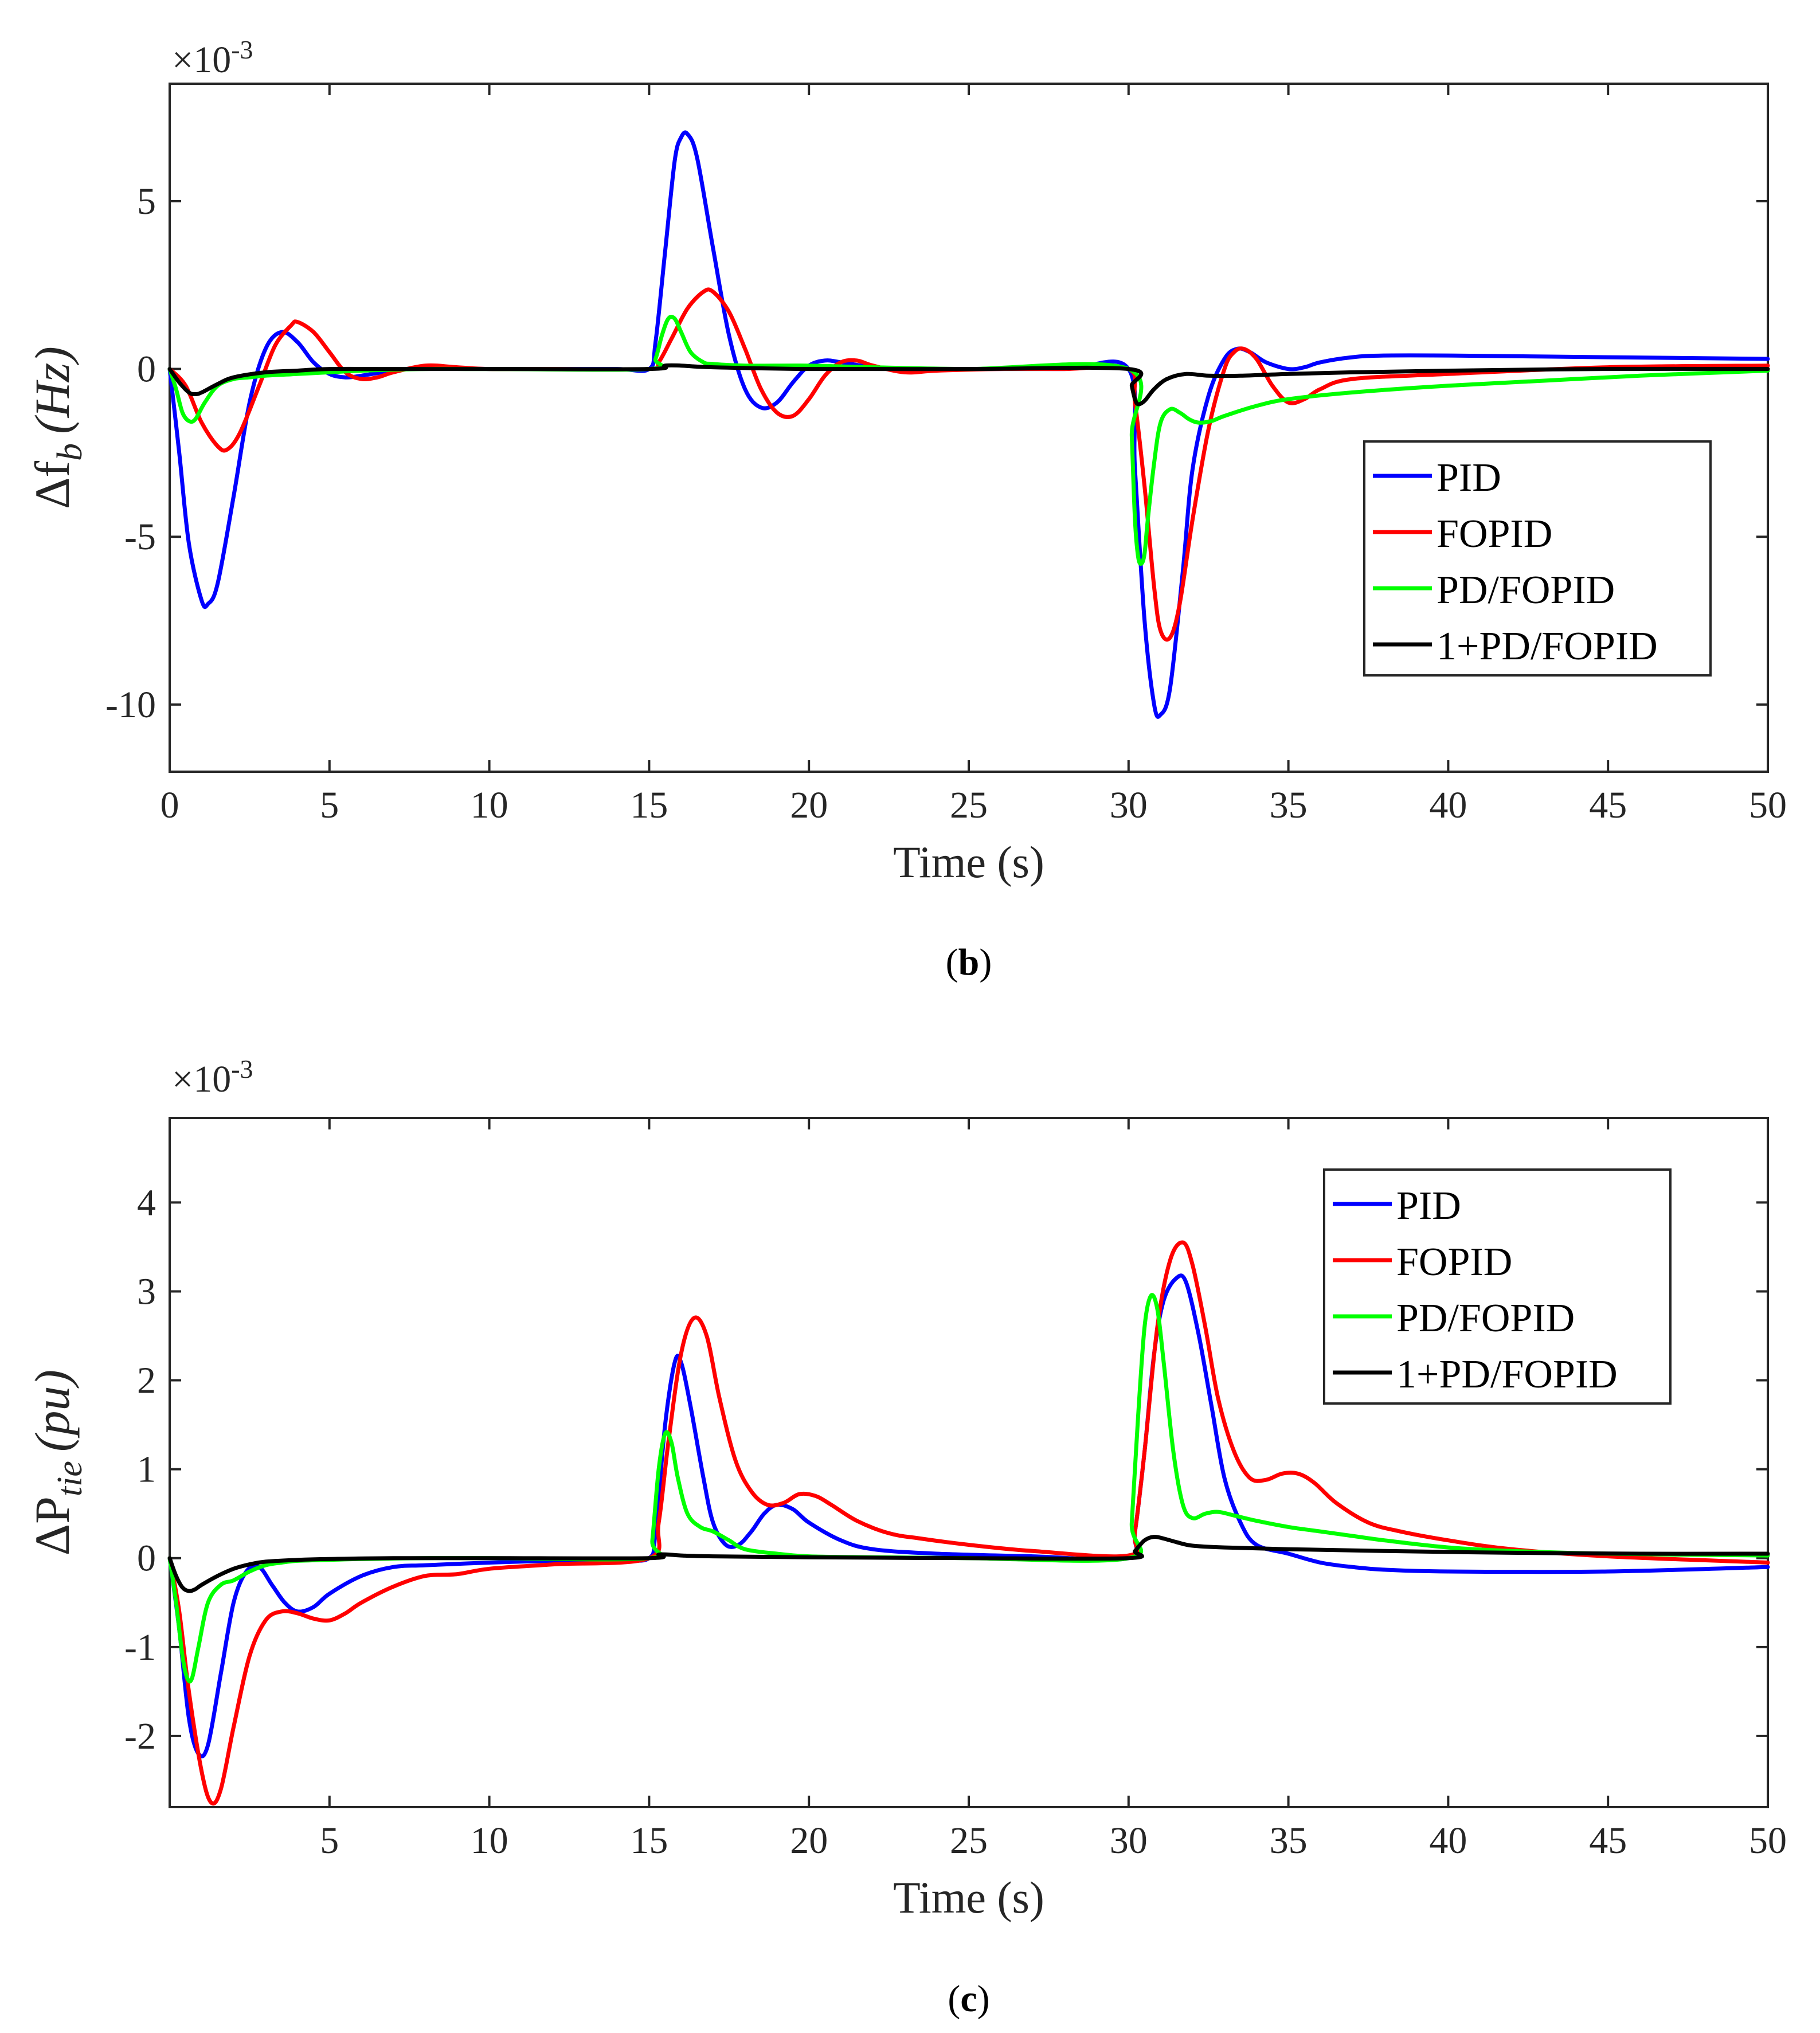  Describe the element at coordinates (1494, 534) in the screenshot. I see `legend-b-label-fopid: FOPID` at that location.